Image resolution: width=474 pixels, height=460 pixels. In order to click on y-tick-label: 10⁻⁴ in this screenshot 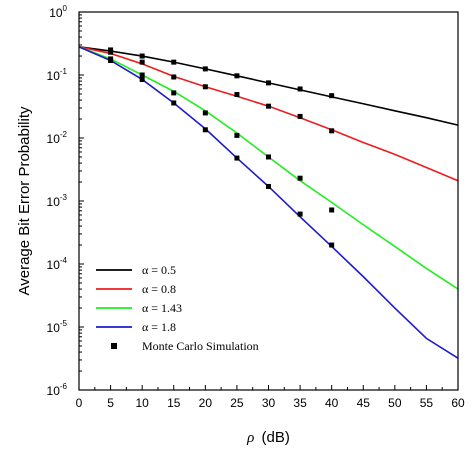, I will do `click(57, 264)`.